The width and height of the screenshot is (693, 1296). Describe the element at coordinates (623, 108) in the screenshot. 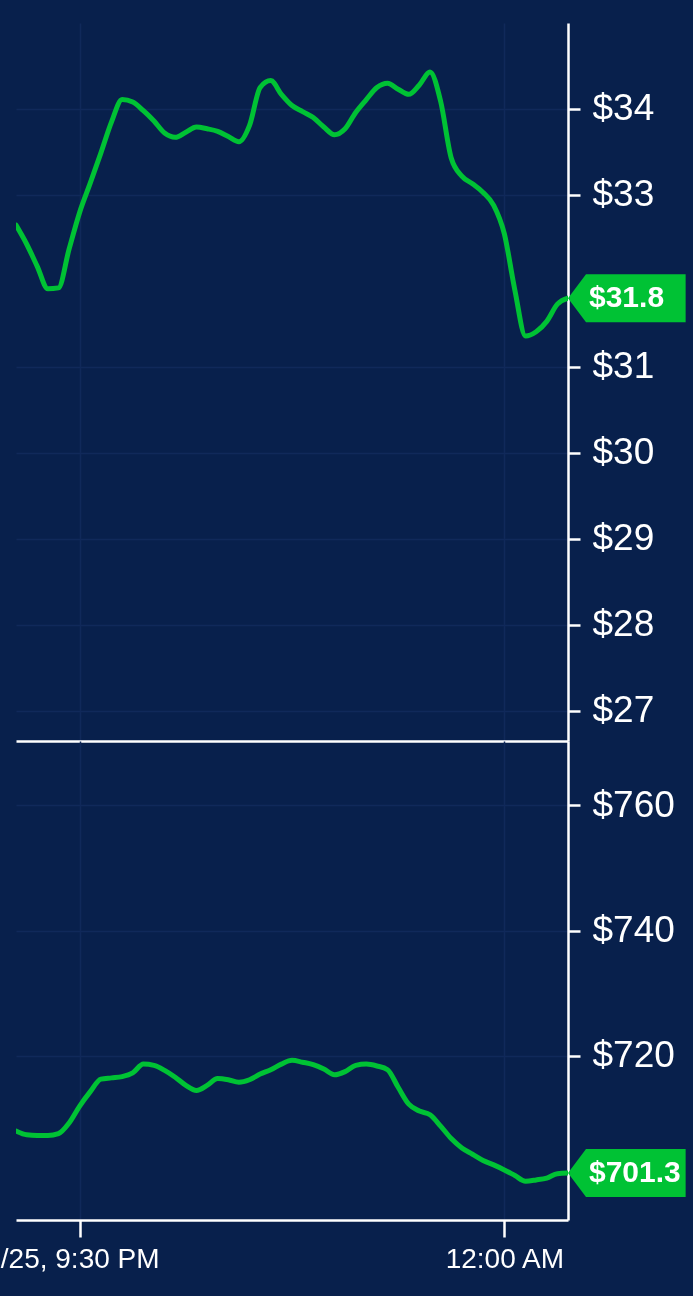

I see `y-tick-label: $34` at that location.